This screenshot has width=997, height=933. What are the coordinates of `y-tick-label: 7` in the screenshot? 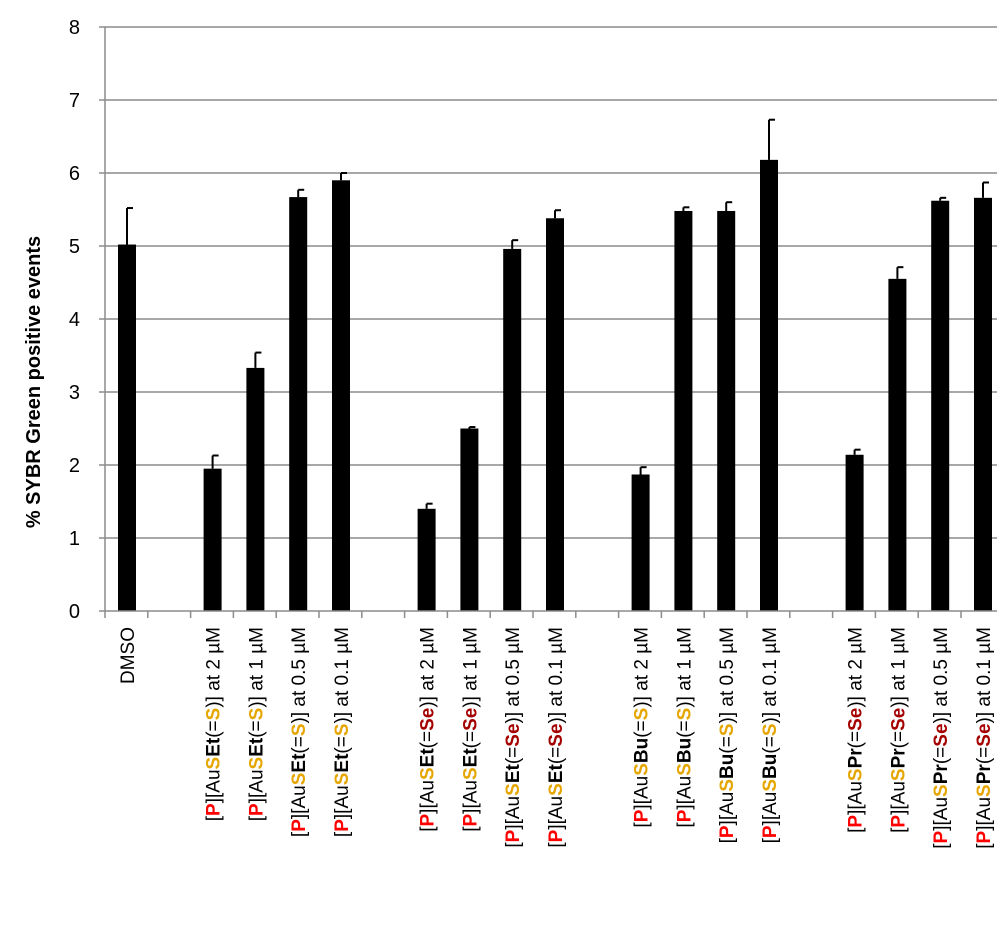 It's located at (74, 101).